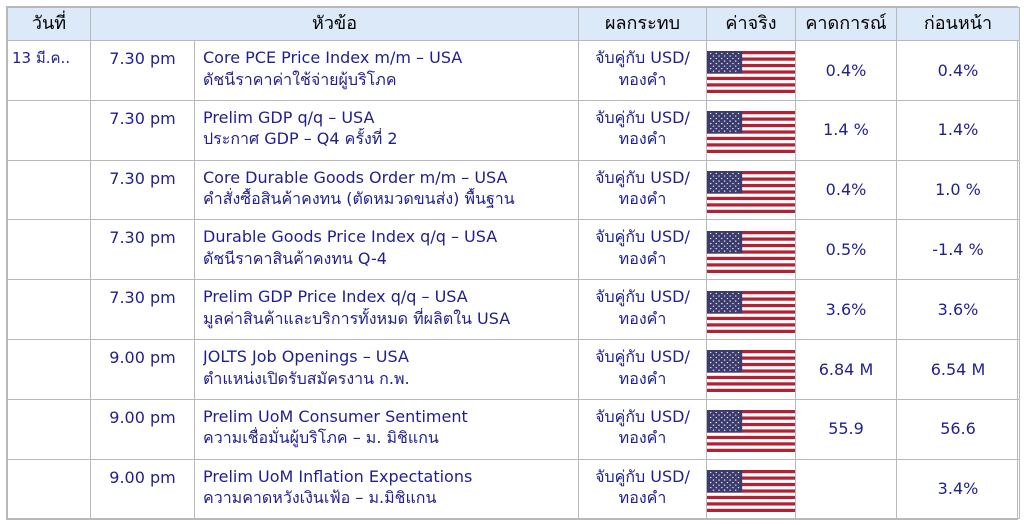 This screenshot has height=525, width=1024. Describe the element at coordinates (350, 237) in the screenshot. I see `event-title: Durable Goods Price Index q/q – USA` at that location.